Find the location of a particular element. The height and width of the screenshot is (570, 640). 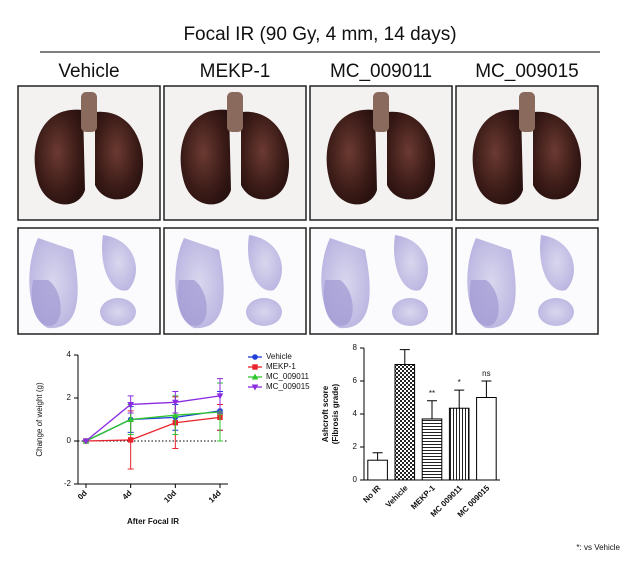

significance-label: ** is located at coordinates (432, 393).